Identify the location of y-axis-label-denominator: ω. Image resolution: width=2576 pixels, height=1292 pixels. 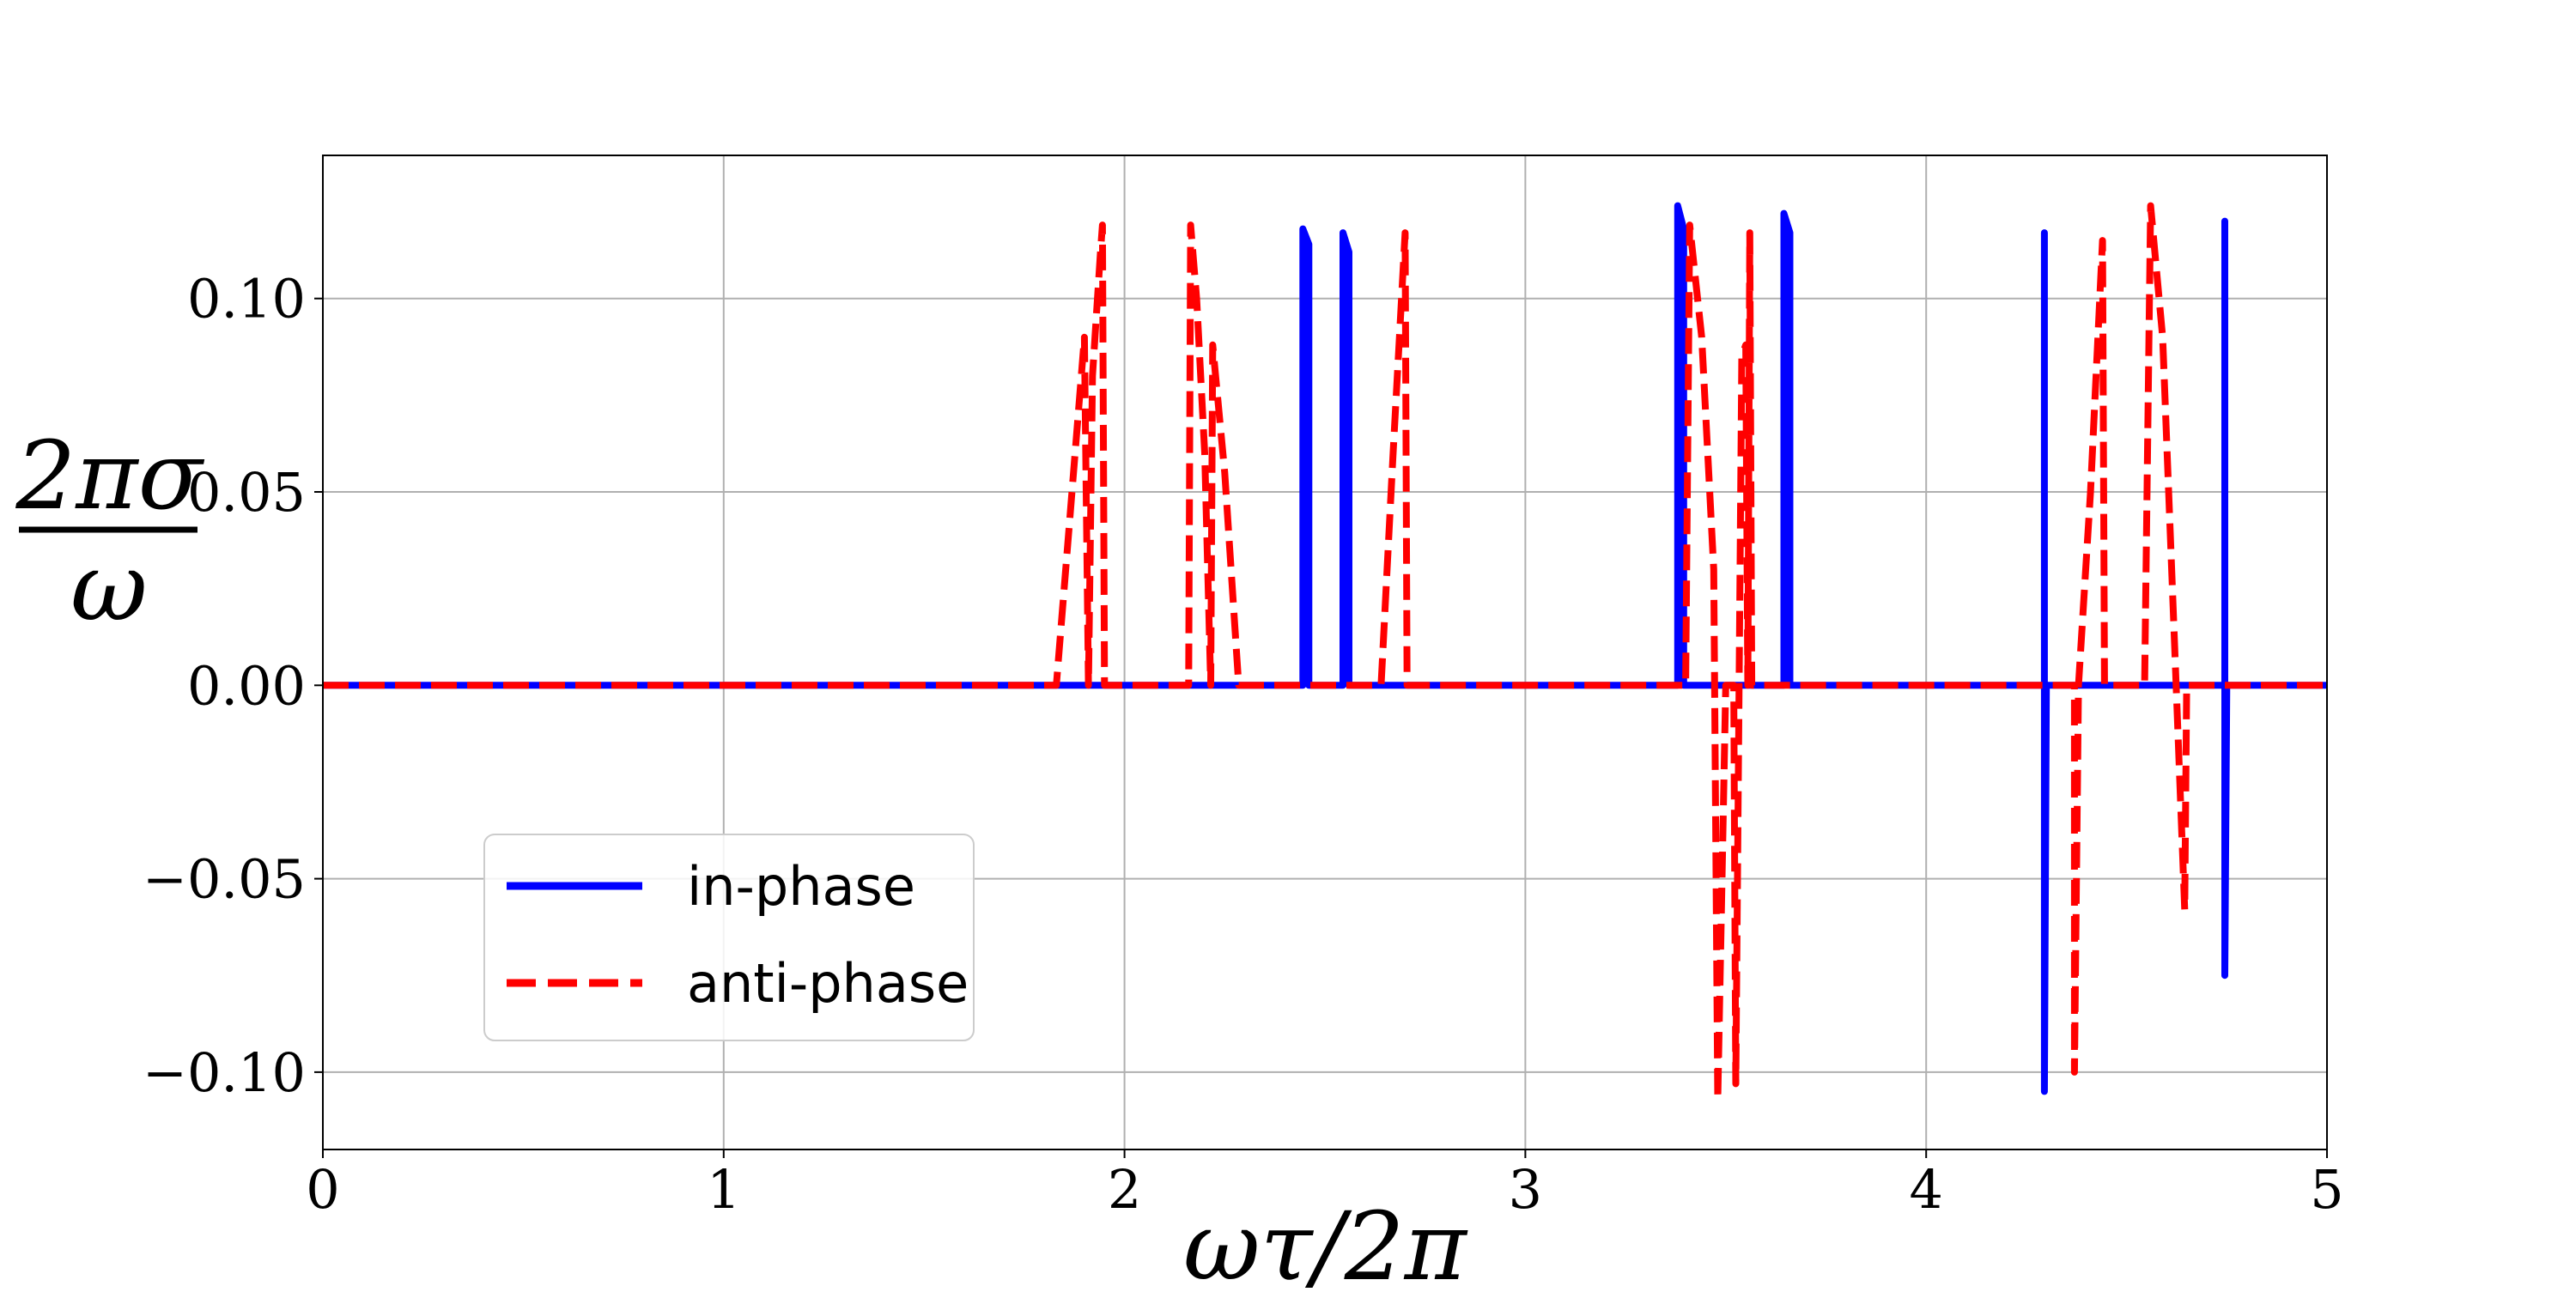
(109, 587).